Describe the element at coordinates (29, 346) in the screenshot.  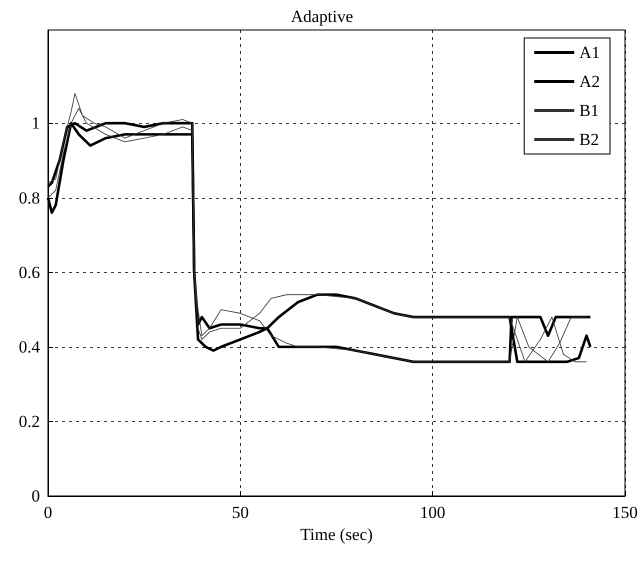
I see `y-tick-label: 0.4` at that location.